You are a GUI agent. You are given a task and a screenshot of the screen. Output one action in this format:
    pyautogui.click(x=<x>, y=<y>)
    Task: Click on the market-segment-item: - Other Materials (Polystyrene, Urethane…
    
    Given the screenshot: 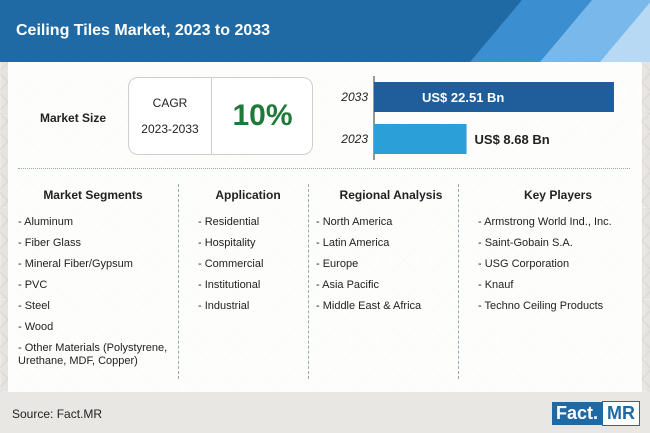 What is the action you would take?
    pyautogui.click(x=93, y=354)
    